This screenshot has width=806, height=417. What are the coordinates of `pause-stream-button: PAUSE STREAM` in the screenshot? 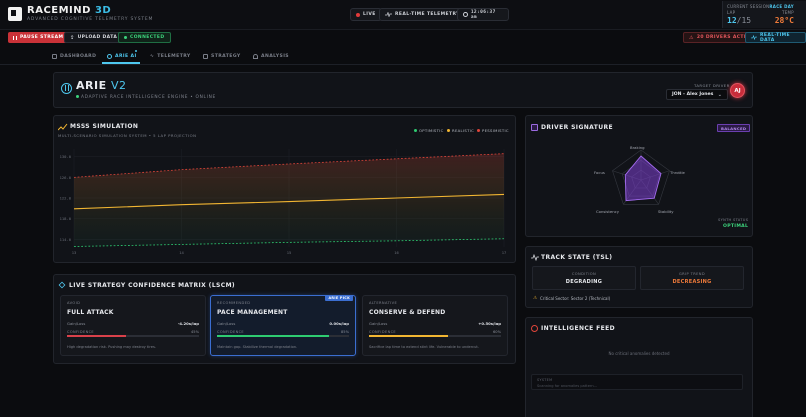 It's located at (38, 37).